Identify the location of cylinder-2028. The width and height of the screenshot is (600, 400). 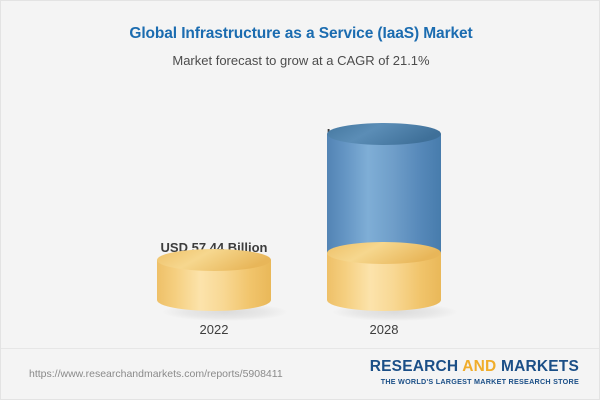
(384, 217).